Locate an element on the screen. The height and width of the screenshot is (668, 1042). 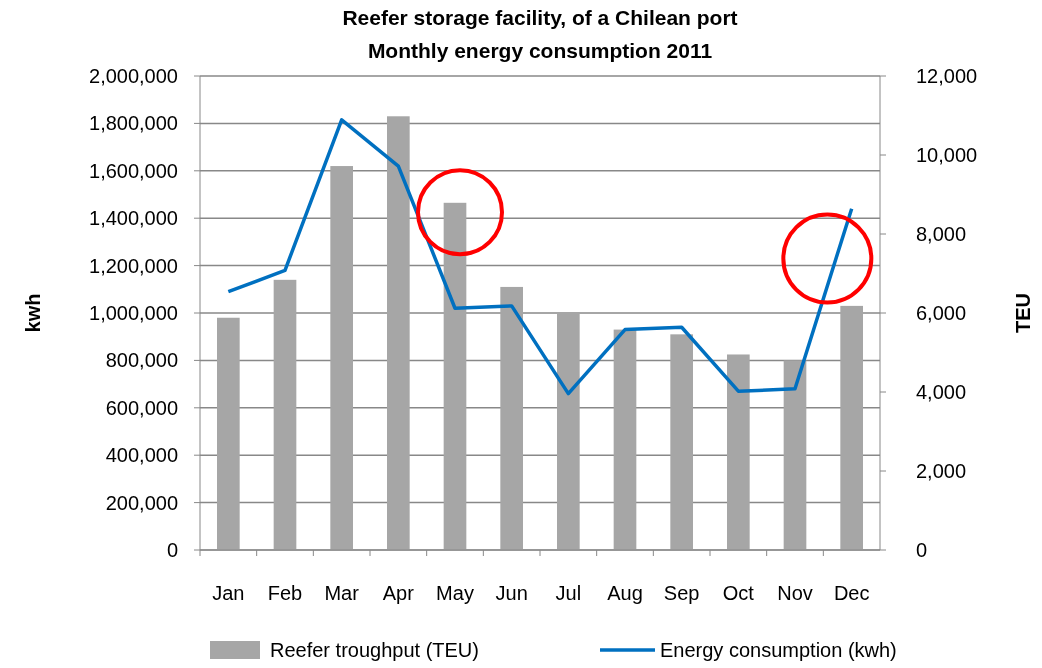
y2-tick-label: 2,000 is located at coordinates (941, 471).